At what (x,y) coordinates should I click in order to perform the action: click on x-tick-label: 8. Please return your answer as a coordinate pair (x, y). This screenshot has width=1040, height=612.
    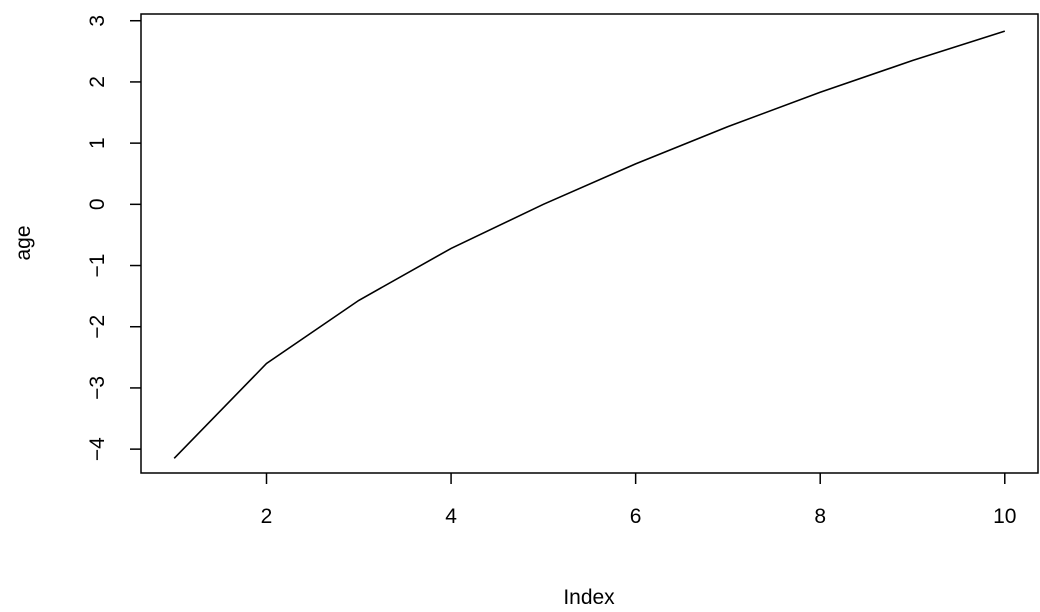
    Looking at the image, I should click on (820, 516).